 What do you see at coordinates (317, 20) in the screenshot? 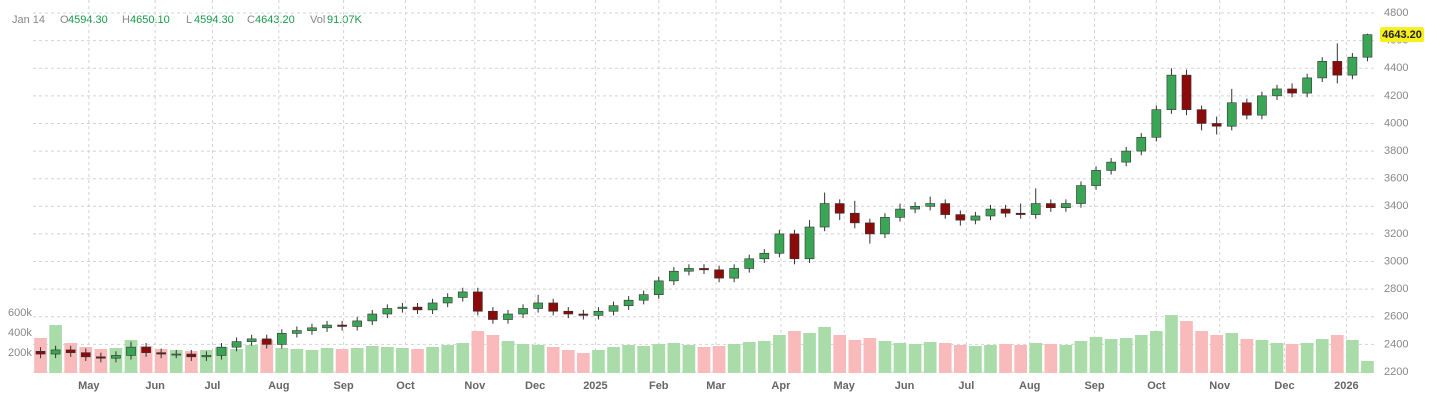
I see `header-label: Vol` at bounding box center [317, 20].